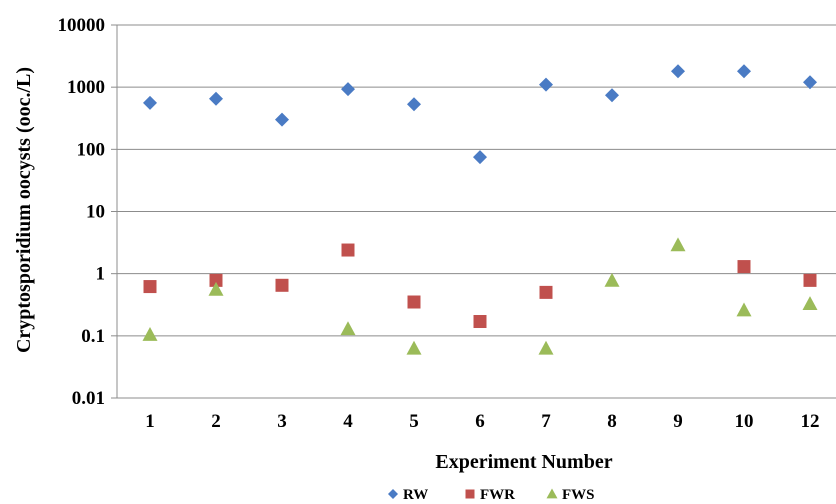 Image resolution: width=836 pixels, height=504 pixels. I want to click on y-tick-label: 0.1, so click(93, 336).